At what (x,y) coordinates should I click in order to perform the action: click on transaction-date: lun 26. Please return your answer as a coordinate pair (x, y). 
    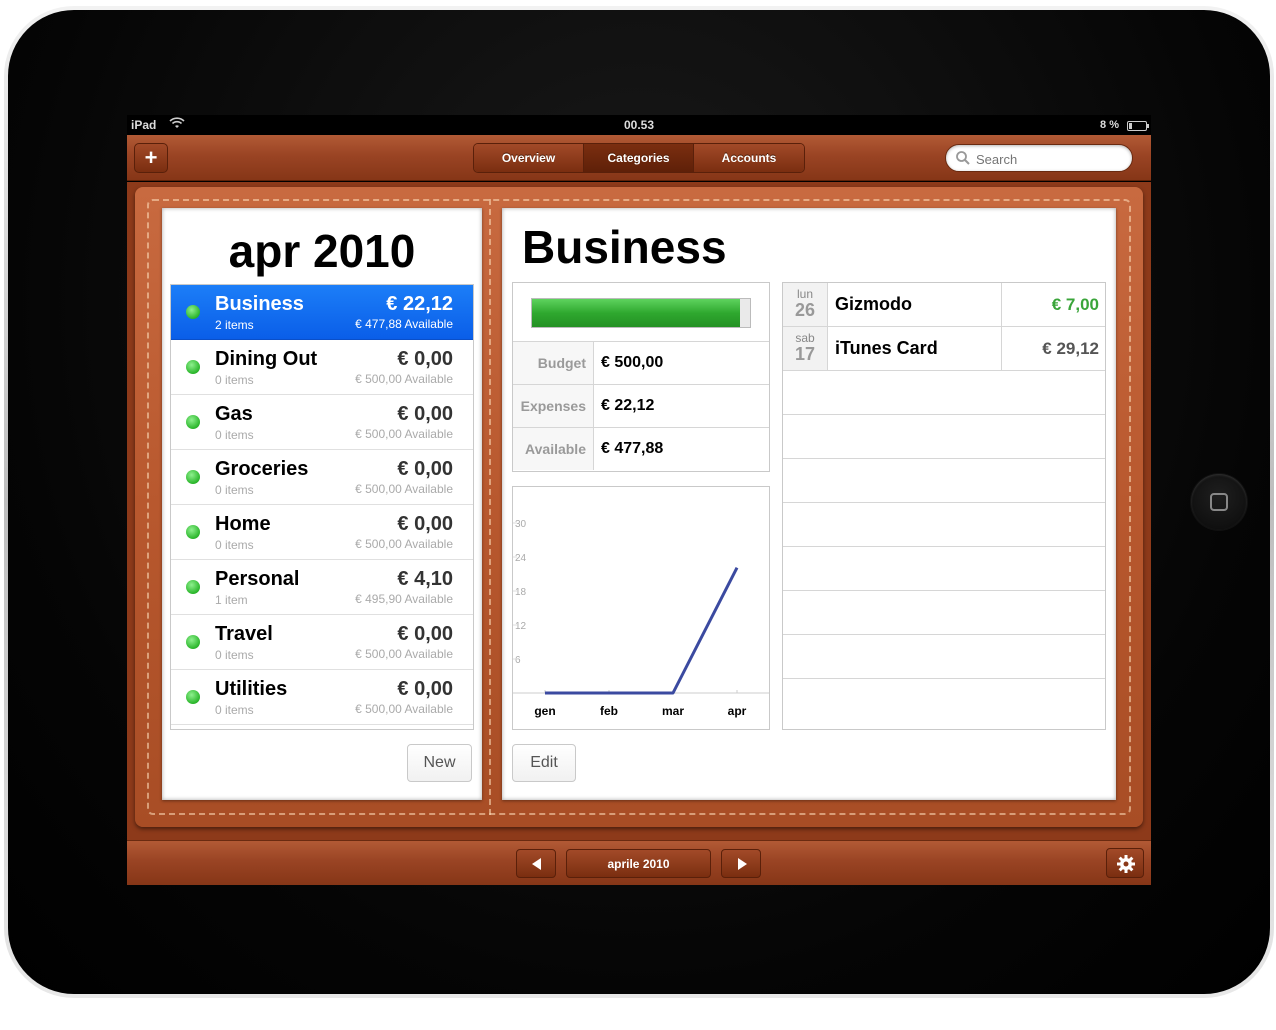
    Looking at the image, I should click on (805, 304).